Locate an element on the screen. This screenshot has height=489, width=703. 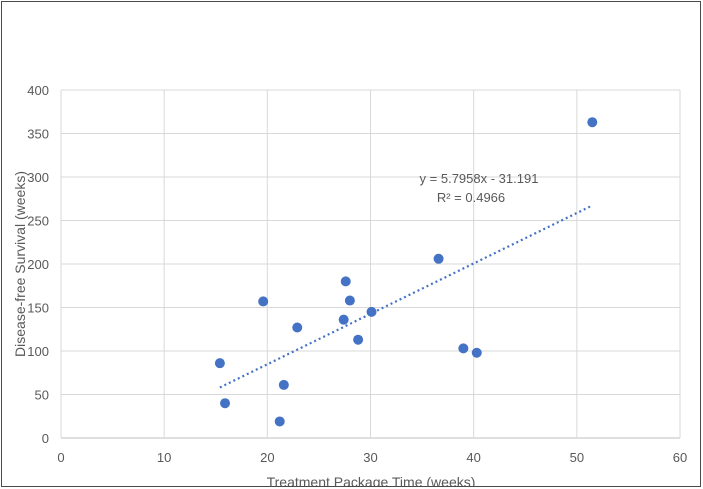
x-tick-label: 10 is located at coordinates (164, 457).